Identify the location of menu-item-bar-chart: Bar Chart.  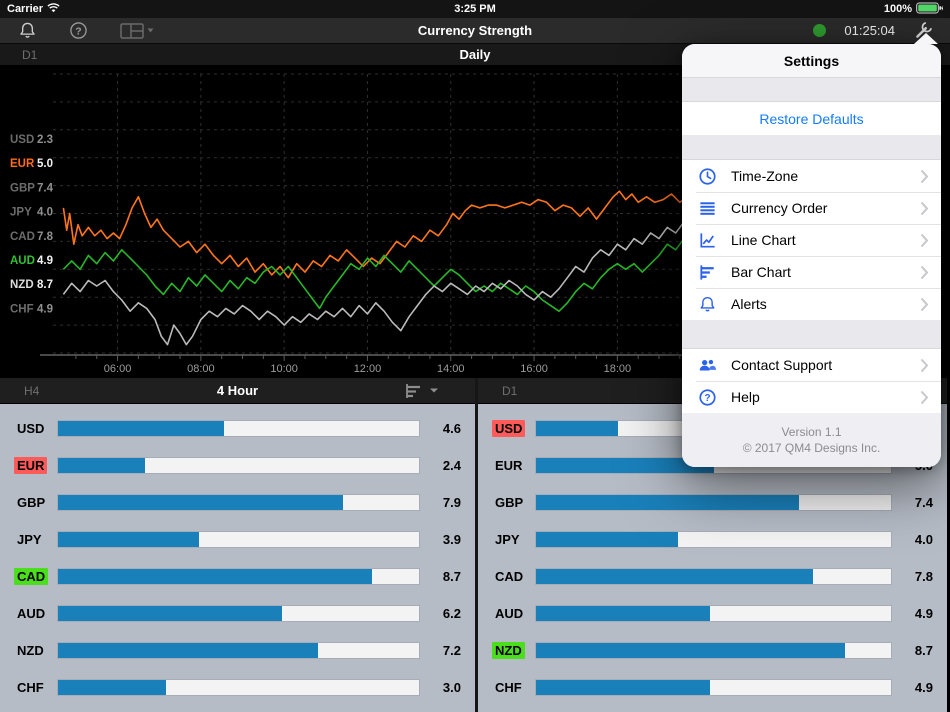
(811, 272).